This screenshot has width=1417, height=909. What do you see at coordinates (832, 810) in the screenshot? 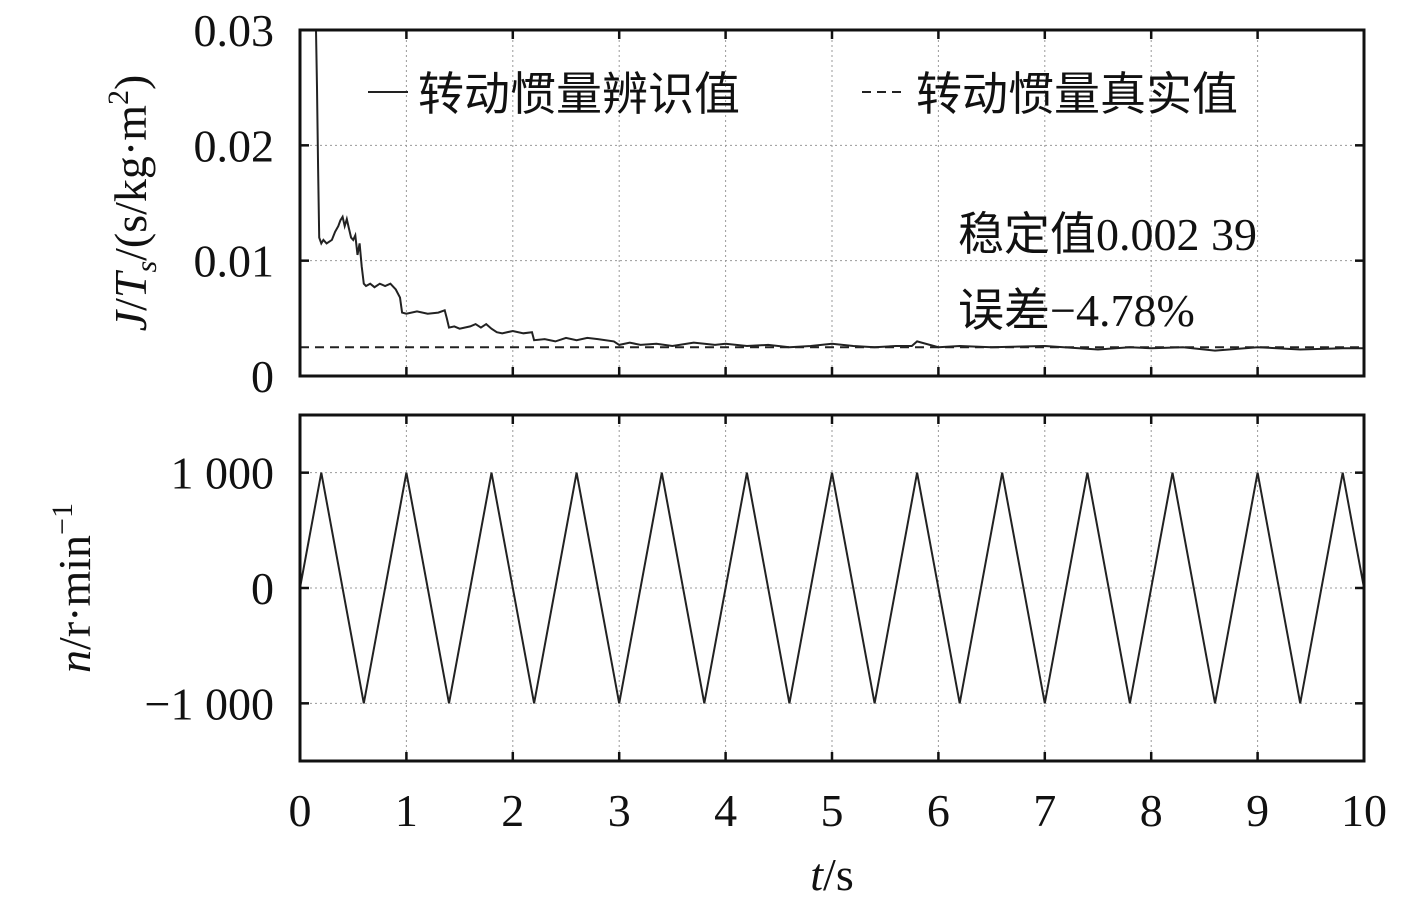
I see `x-tick-label: 5` at bounding box center [832, 810].